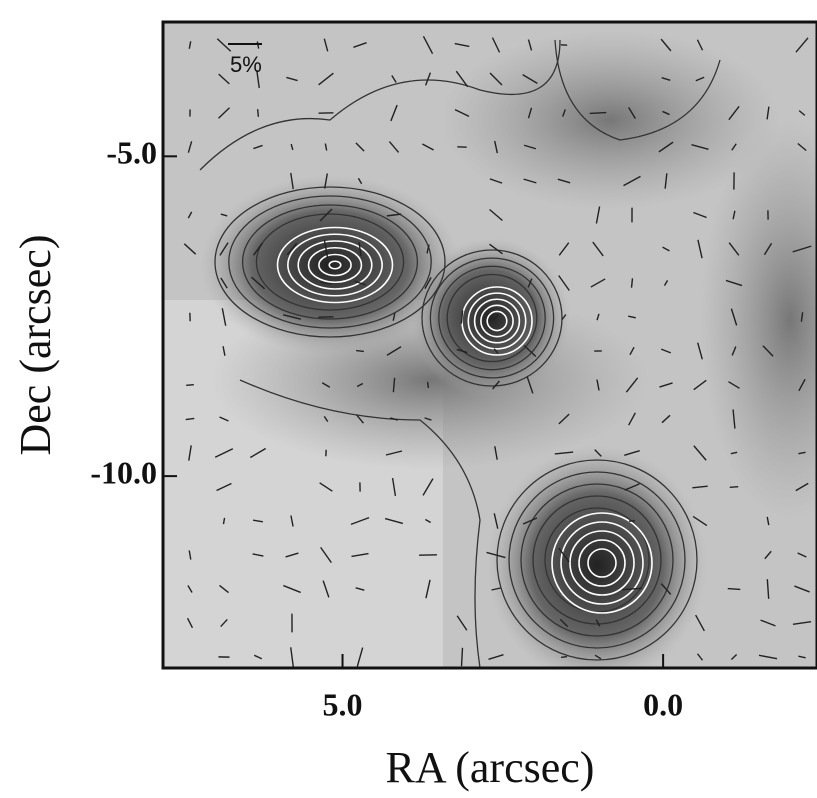 The image size is (817, 798). What do you see at coordinates (35, 344) in the screenshot?
I see `y-axis-label: Dec (arcsec)` at bounding box center [35, 344].